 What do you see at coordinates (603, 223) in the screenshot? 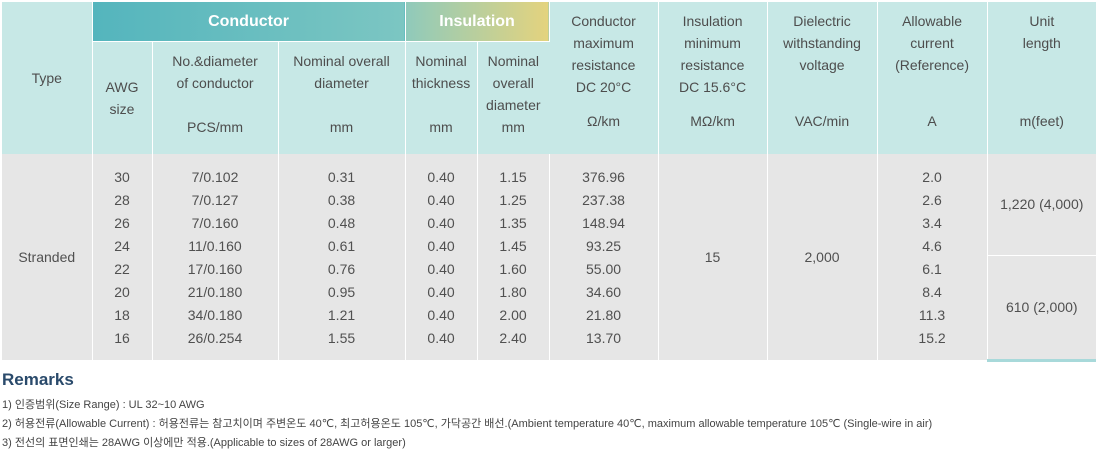
I see `list-item: 148.94` at bounding box center [603, 223].